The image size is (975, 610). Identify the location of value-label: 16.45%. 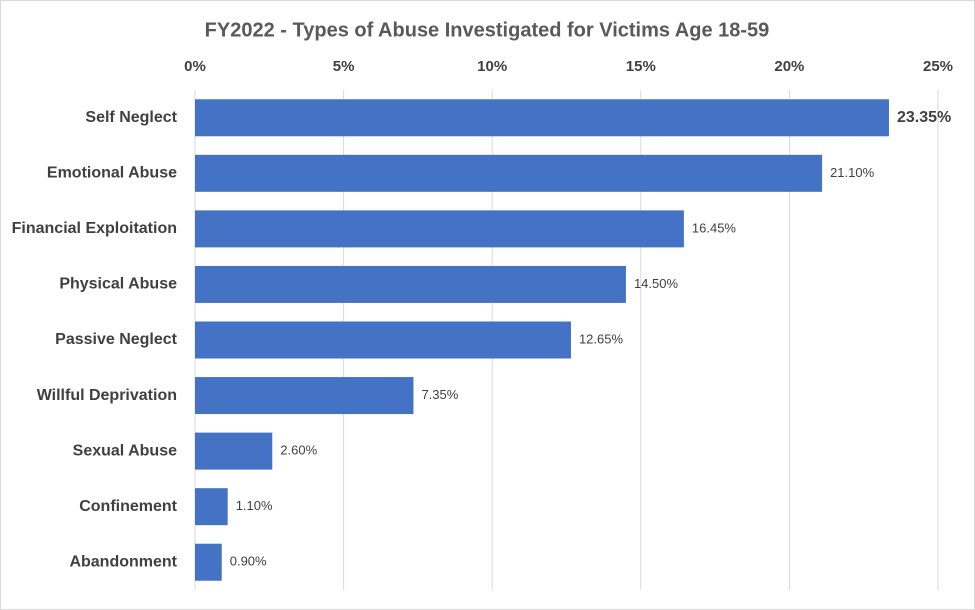
(714, 227).